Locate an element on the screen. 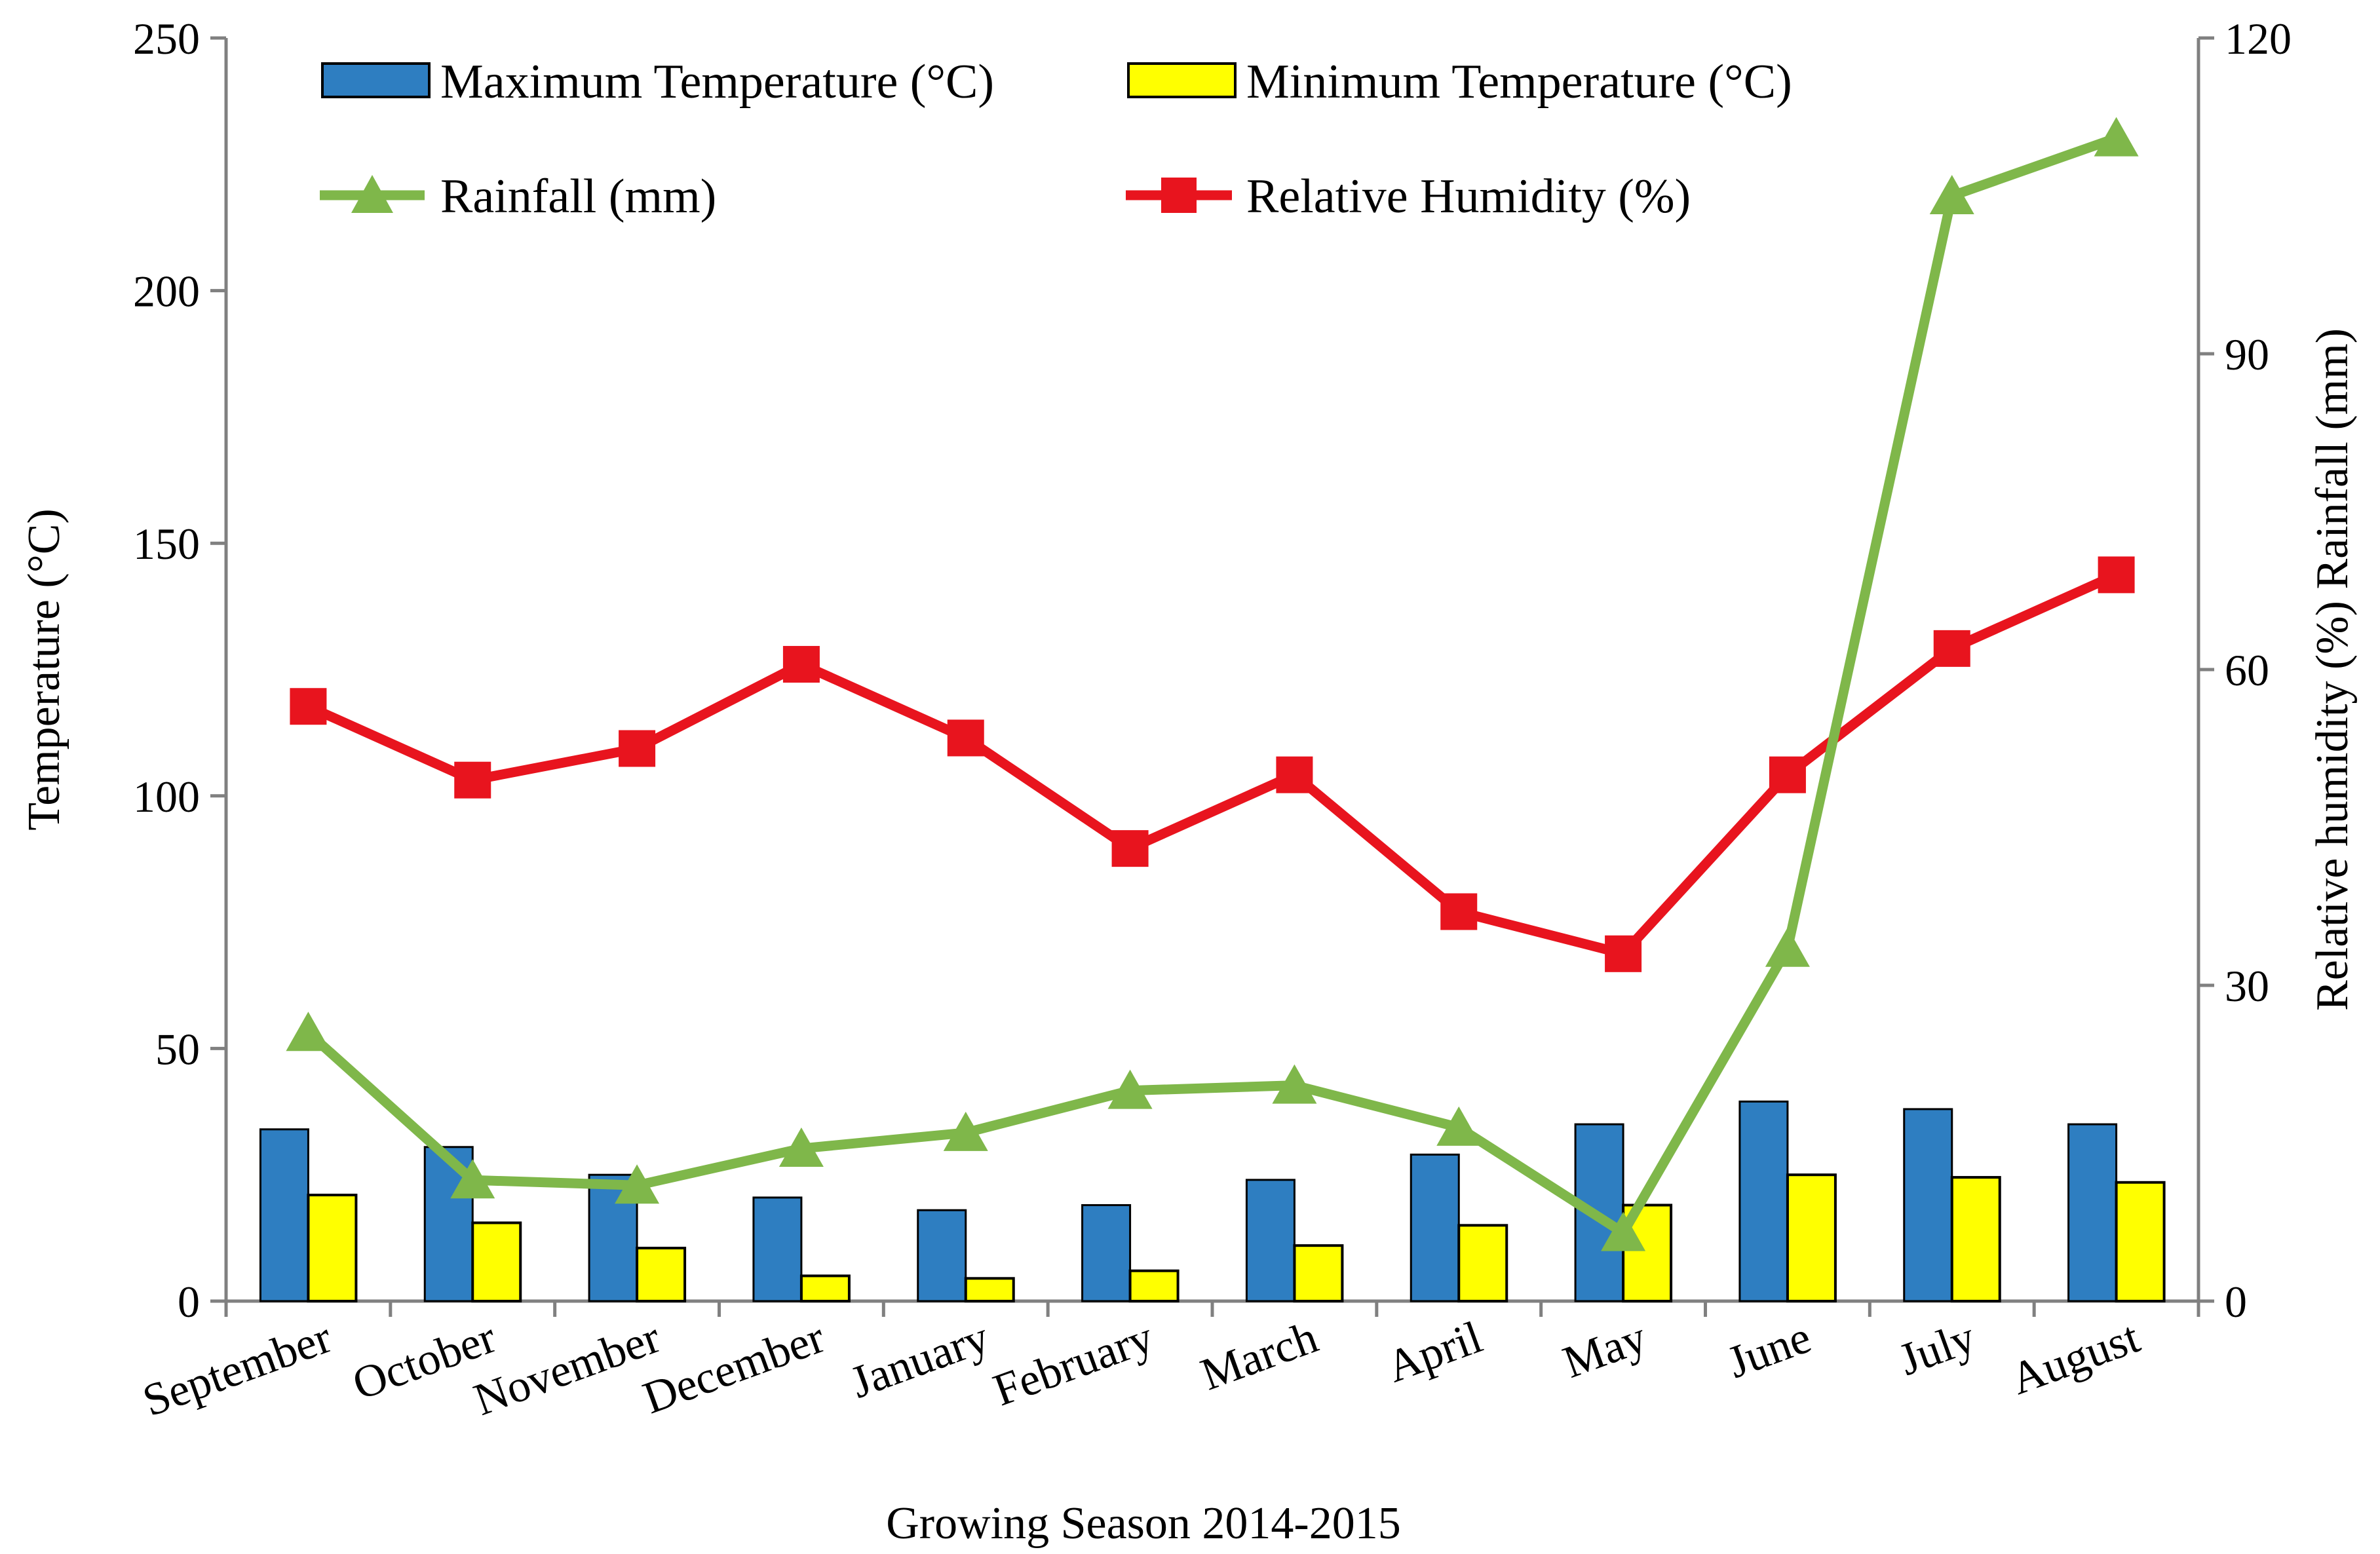 The image size is (2380, 1554). legend-marker-rainfall is located at coordinates (372, 194).